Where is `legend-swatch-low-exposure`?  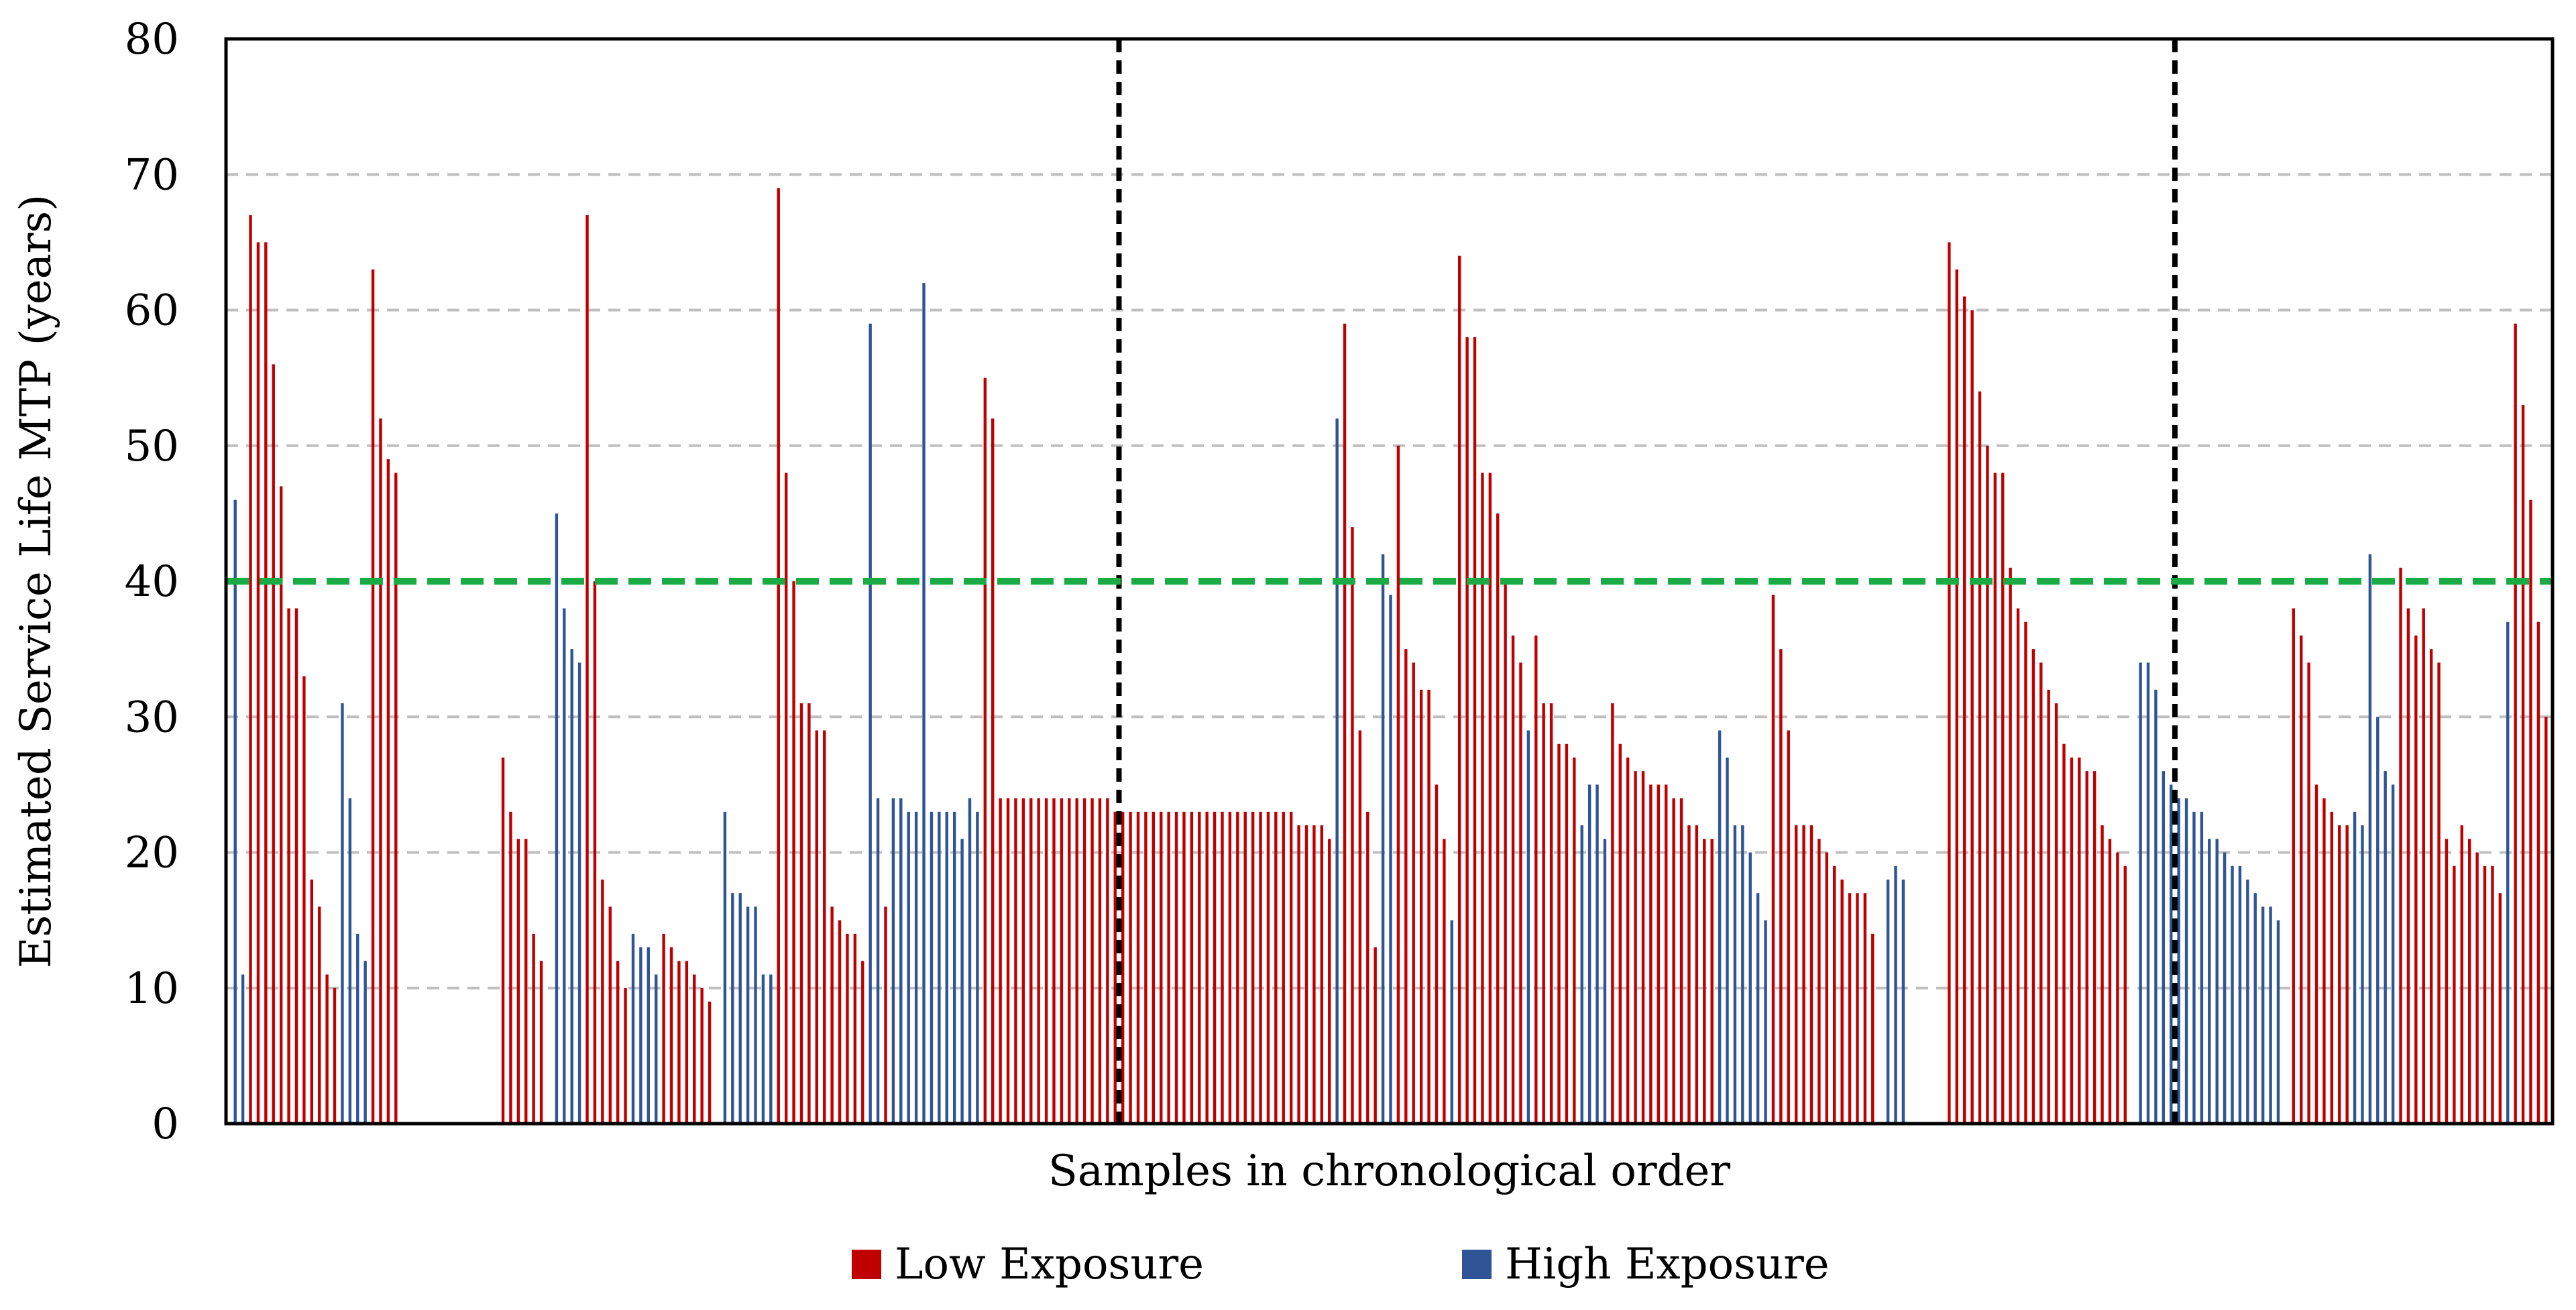
legend-swatch-low-exposure is located at coordinates (866, 1264).